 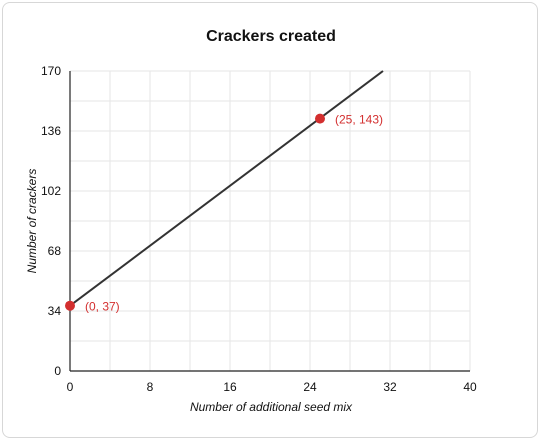 What do you see at coordinates (32, 221) in the screenshot?
I see `y-axis-label: Number of crackers` at bounding box center [32, 221].